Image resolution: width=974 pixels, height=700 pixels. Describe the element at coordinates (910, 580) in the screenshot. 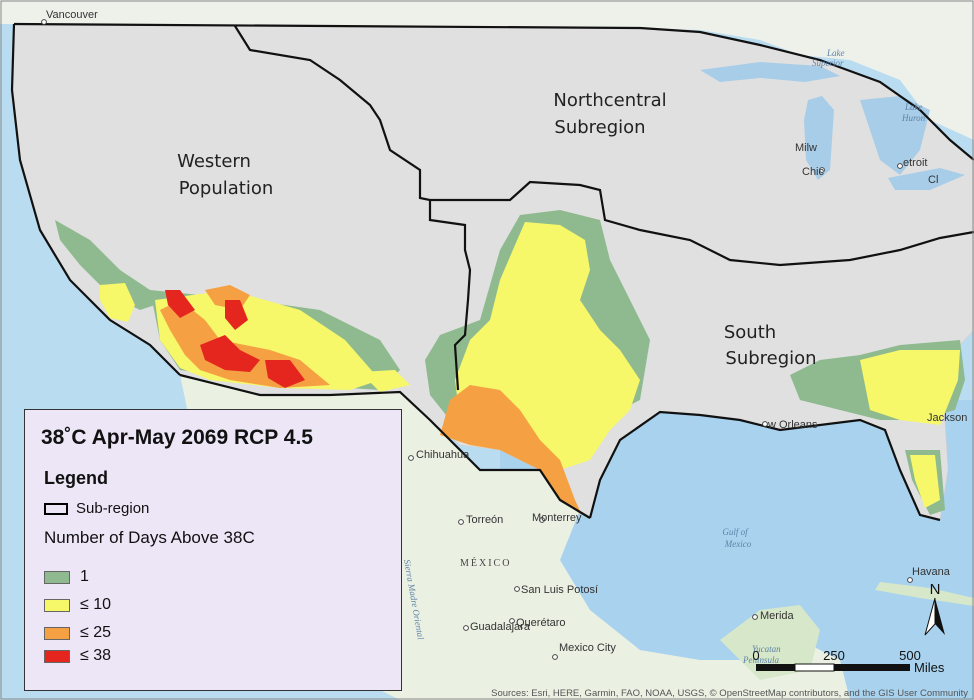

I see `place-dot-havana` at that location.